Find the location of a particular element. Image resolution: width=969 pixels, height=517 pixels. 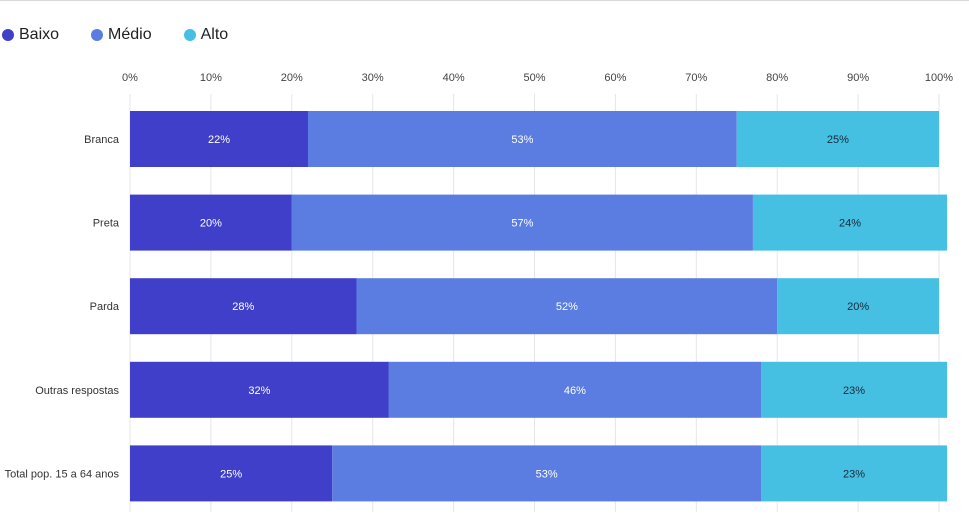

legend-label-baixo: Baixo is located at coordinates (39, 34).